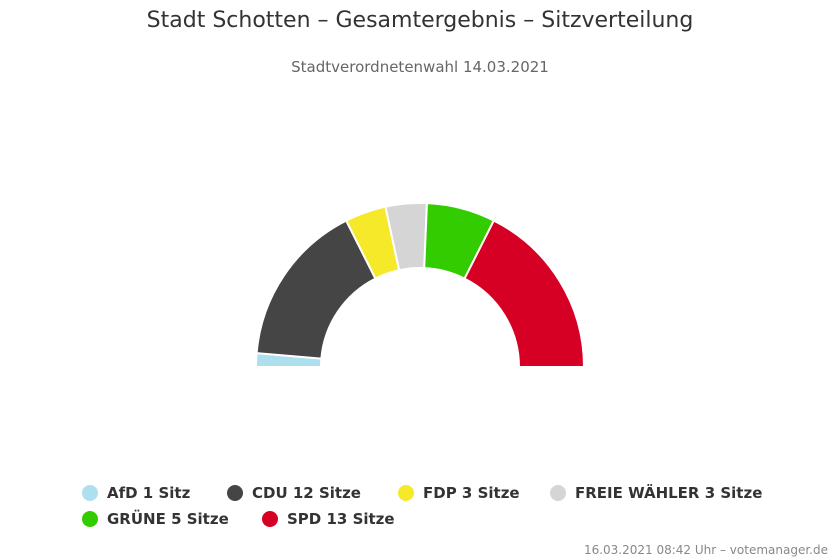  Describe the element at coordinates (406, 493) in the screenshot. I see `legend-dot-fdp` at that location.